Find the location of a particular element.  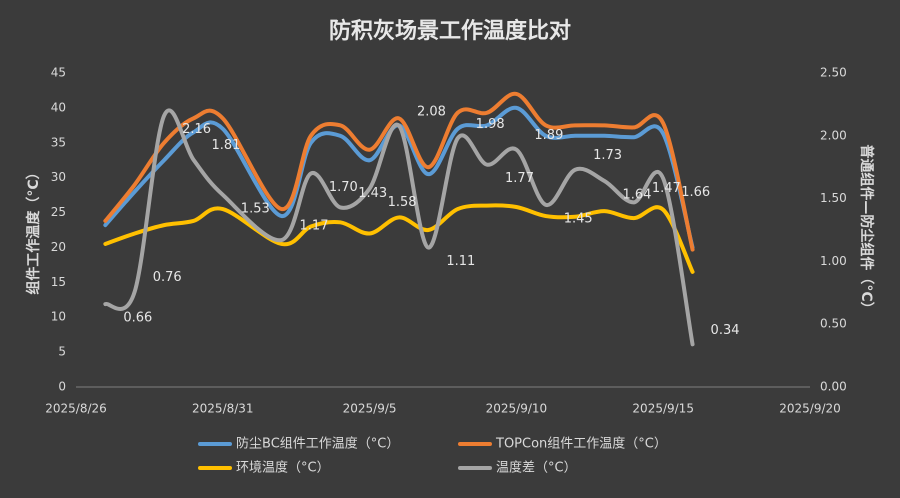

y2-tick-label: 1.50 is located at coordinates (833, 198).